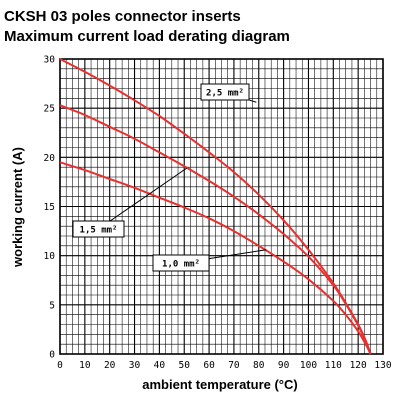 This screenshot has height=400, width=400. I want to click on x-tick-label: 80, so click(259, 365).